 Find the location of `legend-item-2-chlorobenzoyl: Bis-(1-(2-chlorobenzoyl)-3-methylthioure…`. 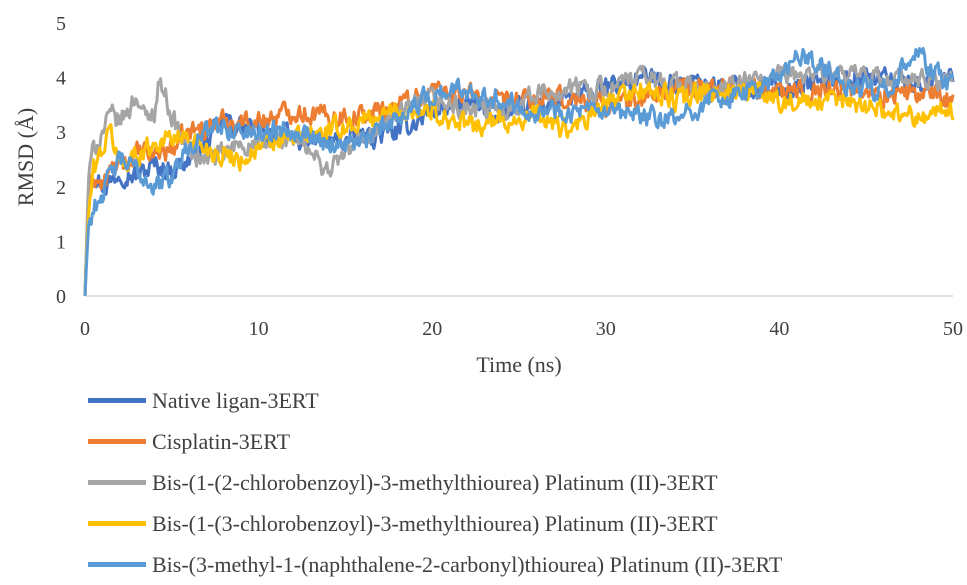

legend-item-2-chlorobenzoyl: Bis-(1-(2-chlorobenzoyl)-3-methylthioure… is located at coordinates (435, 482).